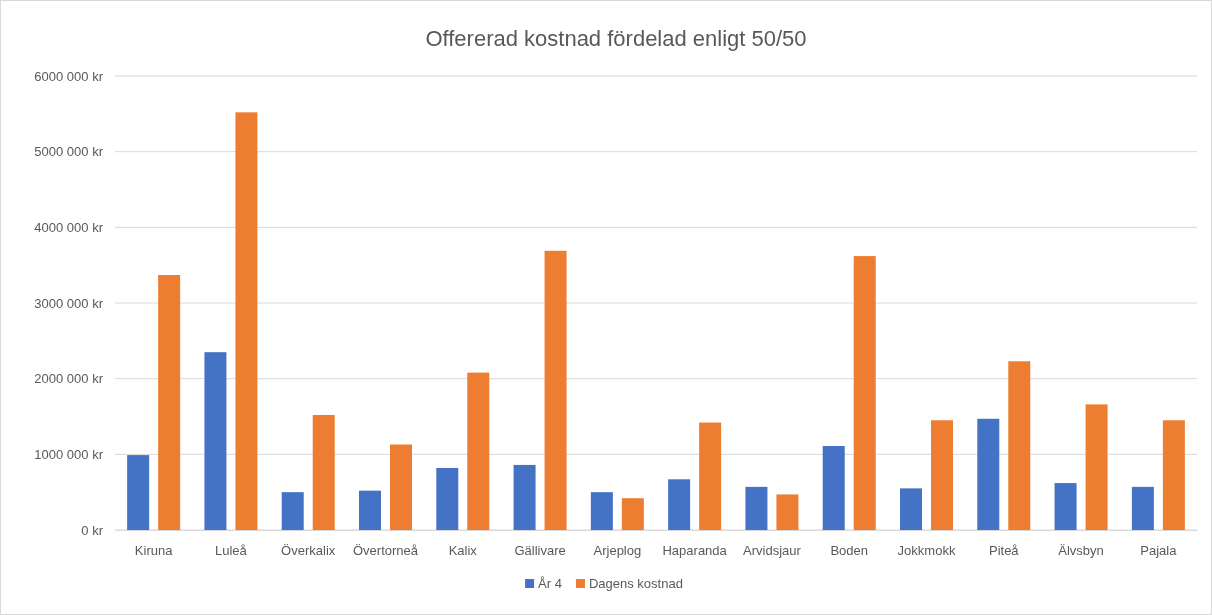  What do you see at coordinates (635, 583) in the screenshot?
I see `legend-label: Dagens kostnad` at bounding box center [635, 583].